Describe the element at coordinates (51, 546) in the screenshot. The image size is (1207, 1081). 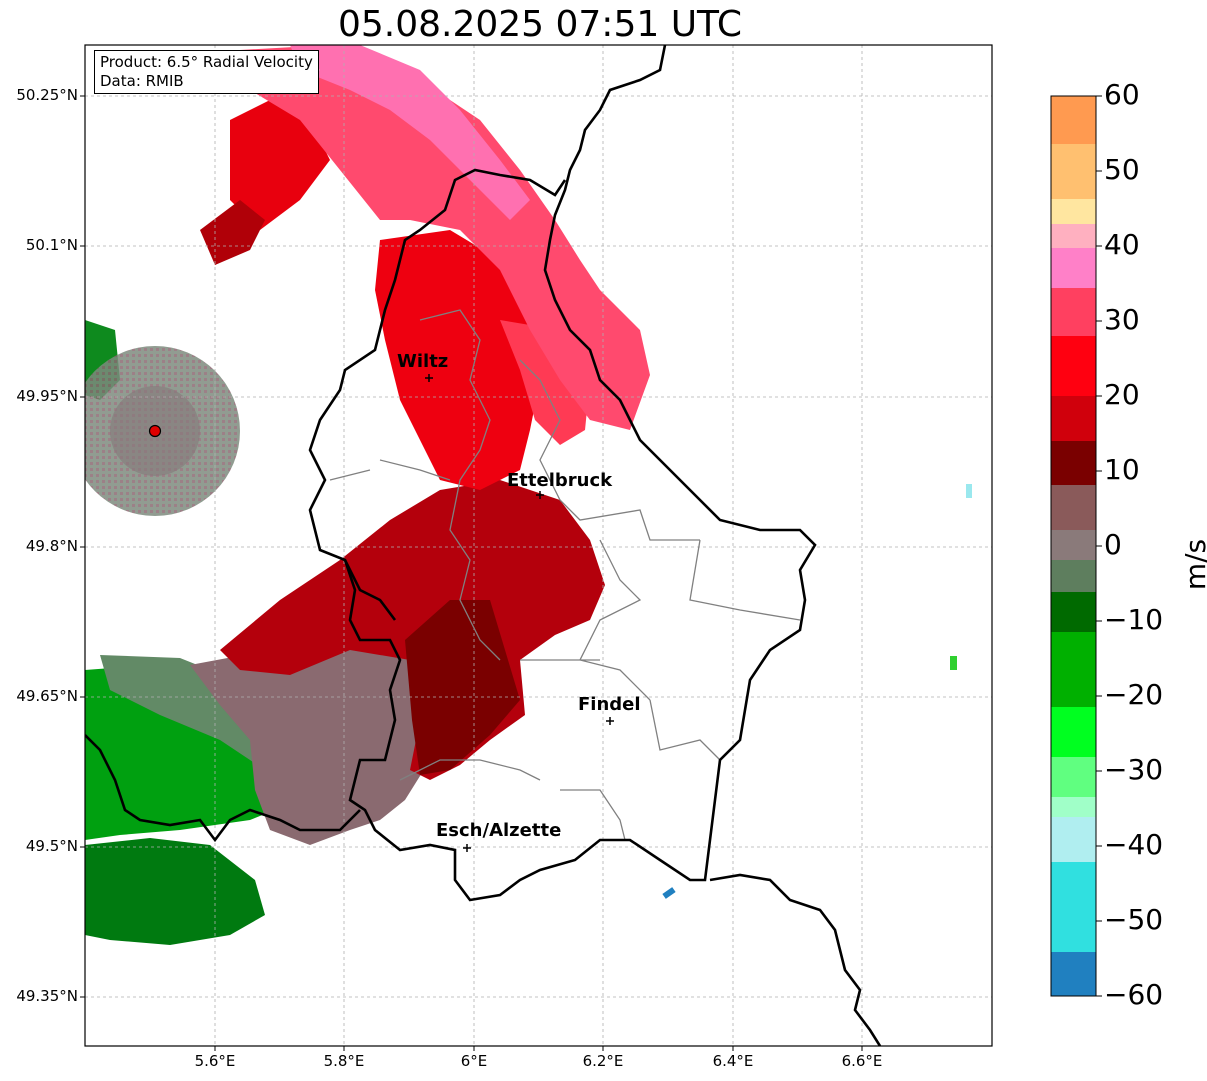
I see `lat-label: 49.8°N` at that location.